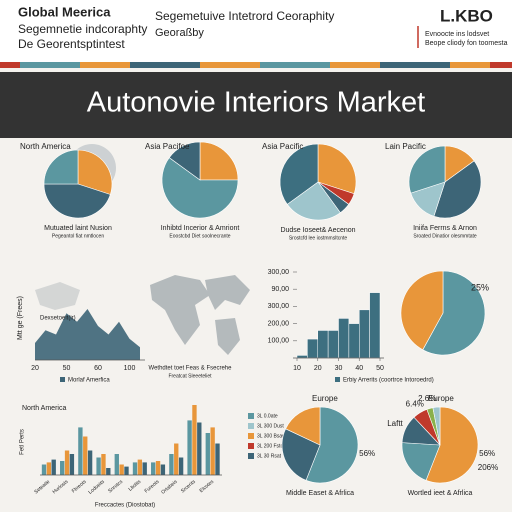  What do you see at coordinates (339, 368) in the screenshot?
I see `x-tick-label: 30` at bounding box center [339, 368].